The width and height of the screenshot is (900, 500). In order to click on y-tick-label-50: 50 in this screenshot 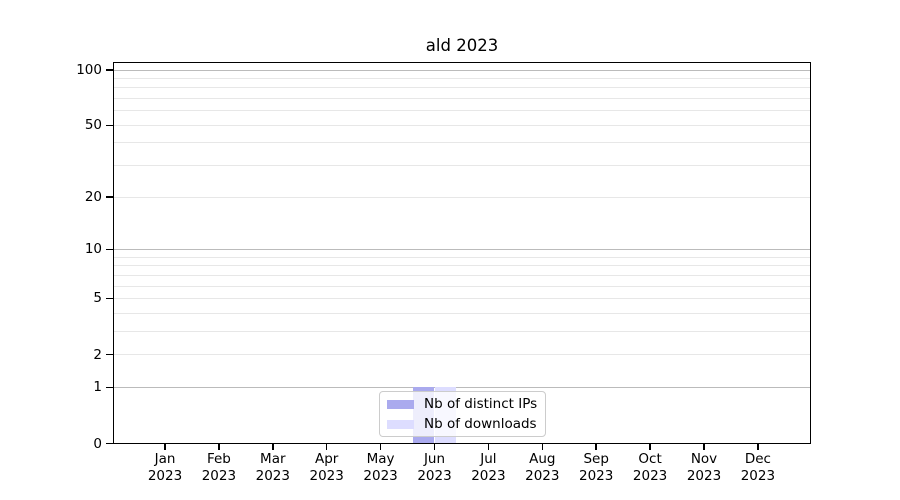, I will do `click(93, 125)`.